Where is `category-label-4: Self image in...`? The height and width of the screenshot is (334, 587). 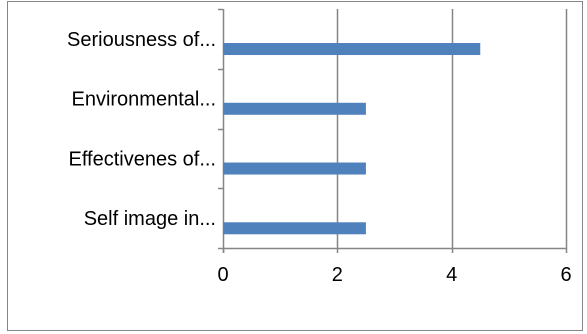 category-label-4: Self image in... is located at coordinates (150, 219).